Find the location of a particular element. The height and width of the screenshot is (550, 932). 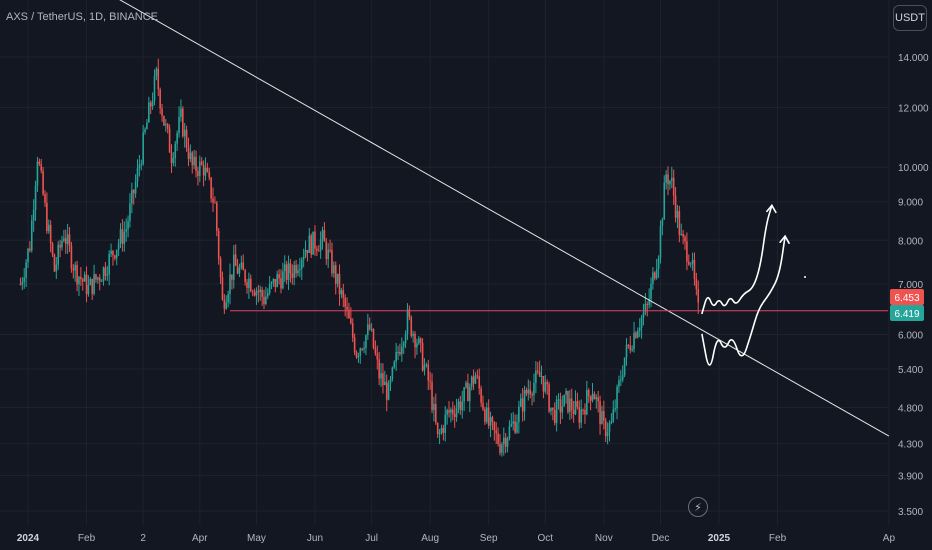

currency-button: USDT is located at coordinates (910, 18).